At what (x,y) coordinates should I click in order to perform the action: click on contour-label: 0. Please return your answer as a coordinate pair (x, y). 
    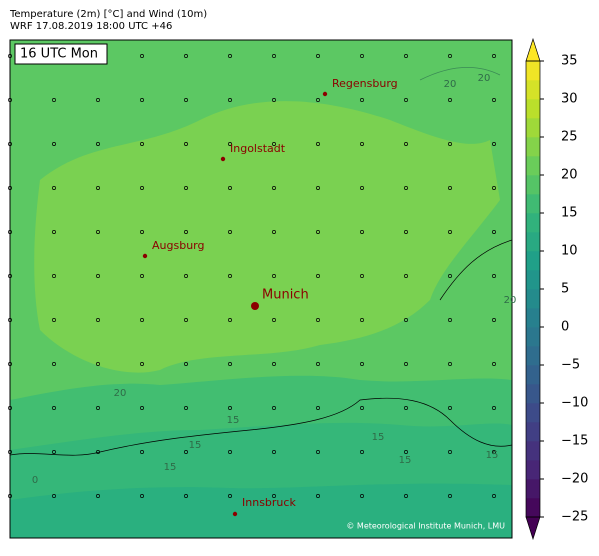
    Looking at the image, I should click on (35, 480).